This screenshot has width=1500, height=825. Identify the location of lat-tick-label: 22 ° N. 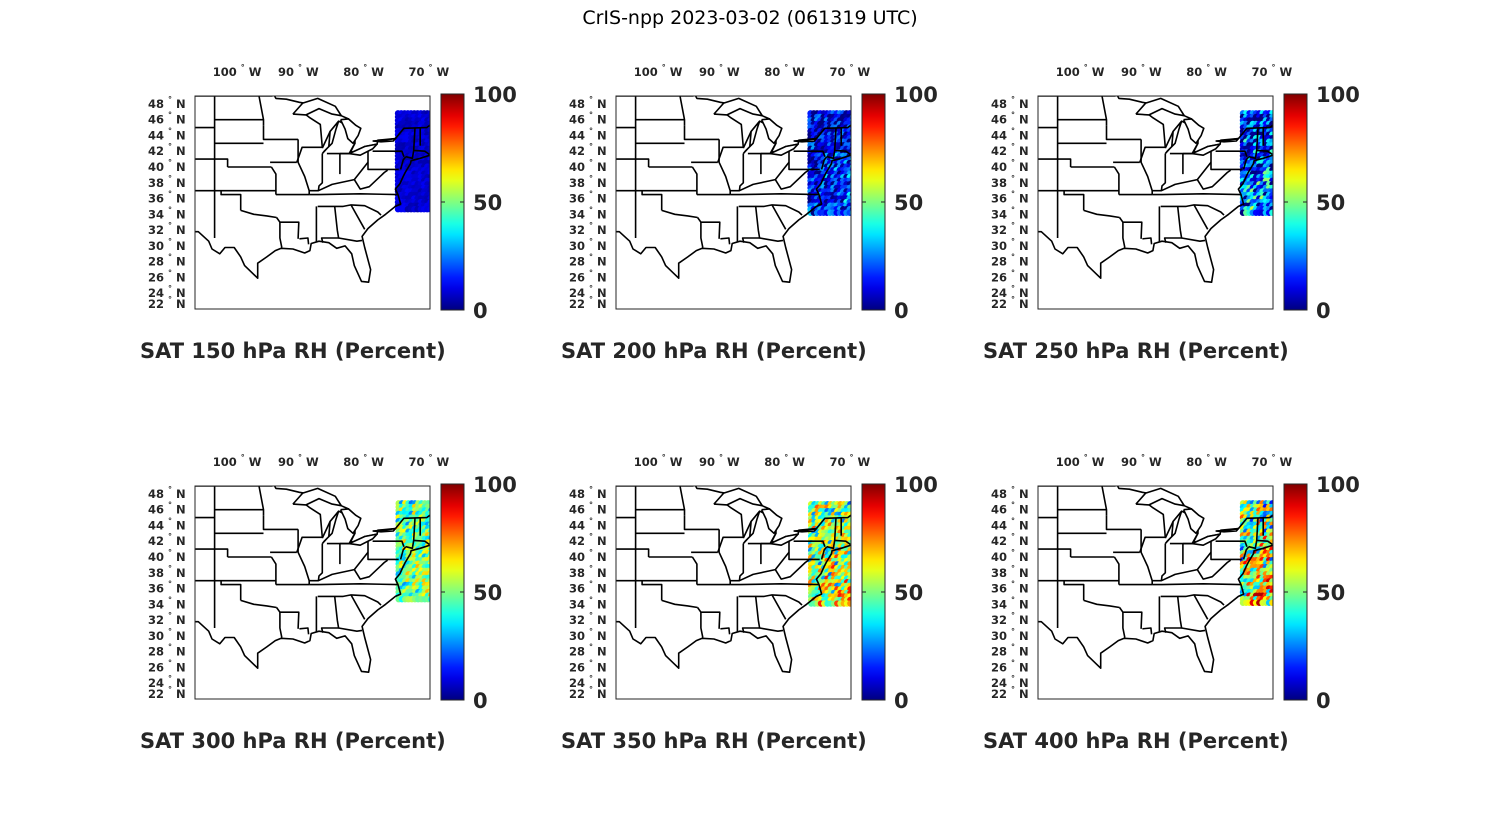
(588, 693).